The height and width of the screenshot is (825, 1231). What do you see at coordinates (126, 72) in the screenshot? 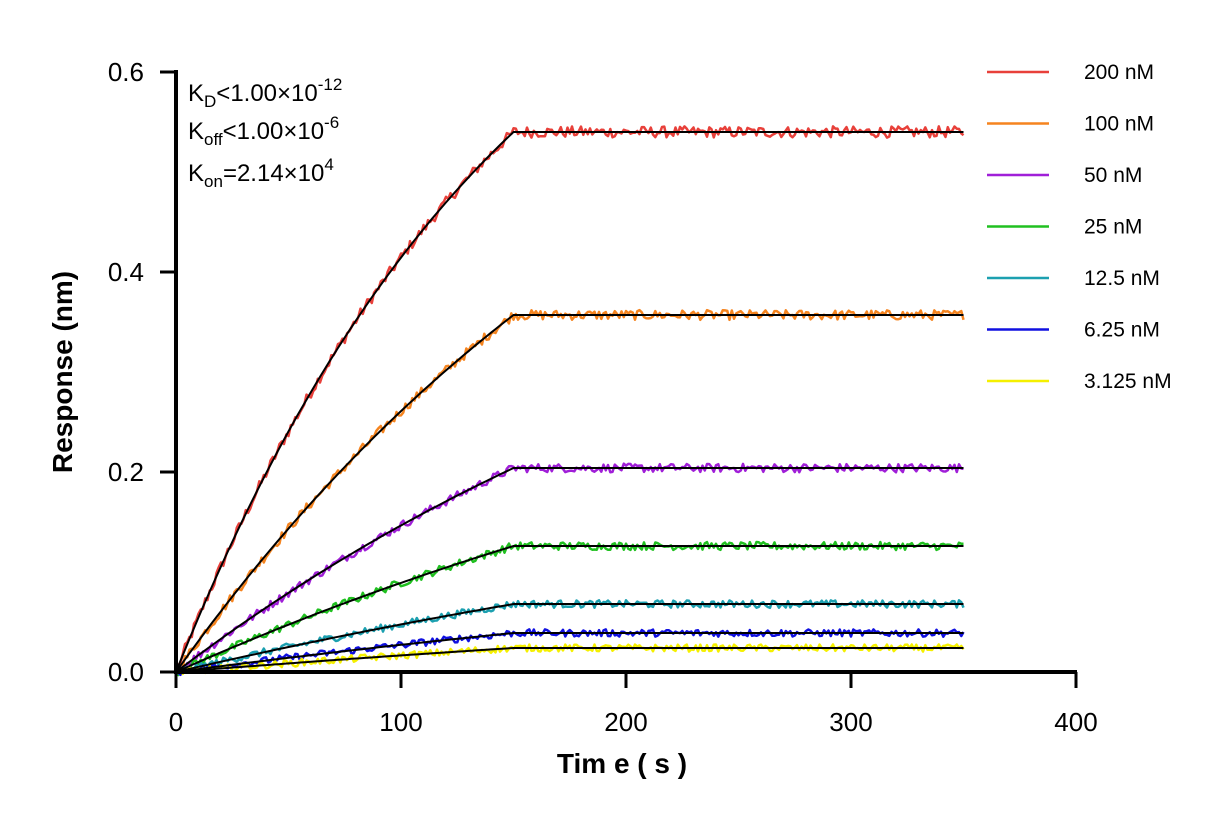
I see `y-tick-label: 0.6` at bounding box center [126, 72].